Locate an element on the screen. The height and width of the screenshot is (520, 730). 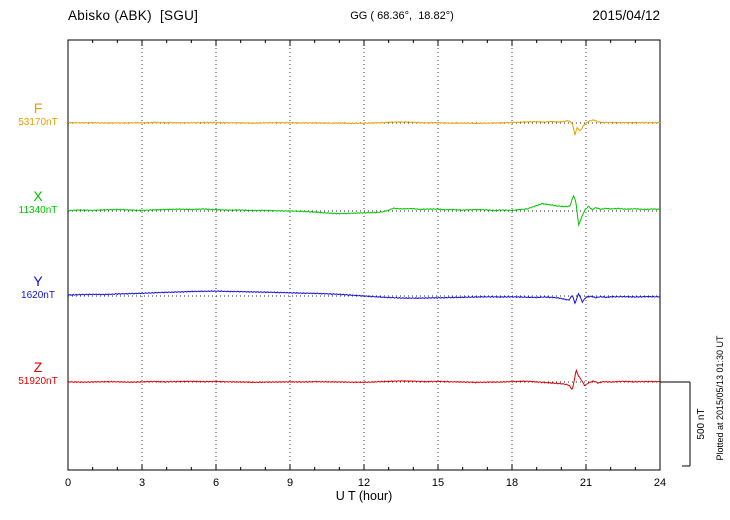
trace-label-Y: Y 1620nT is located at coordinates (38, 288).